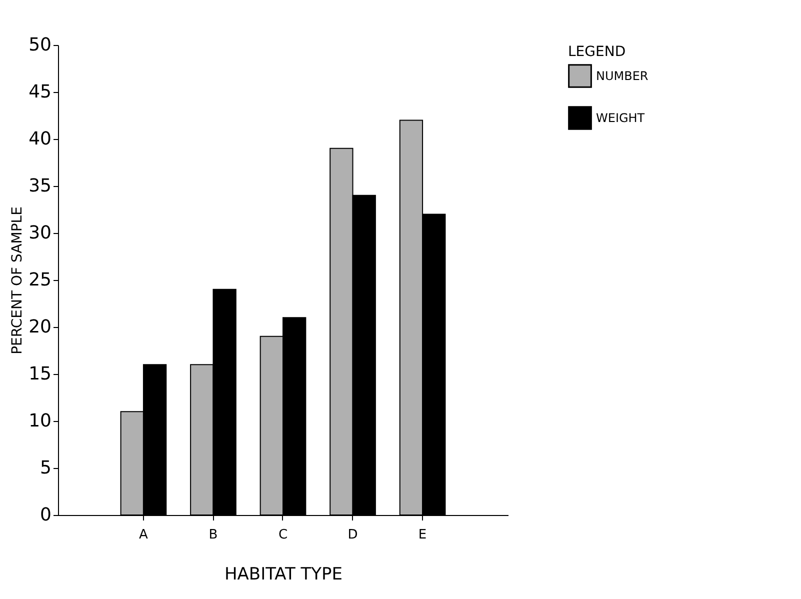  I want to click on y-tick-label: 15, so click(40, 374).